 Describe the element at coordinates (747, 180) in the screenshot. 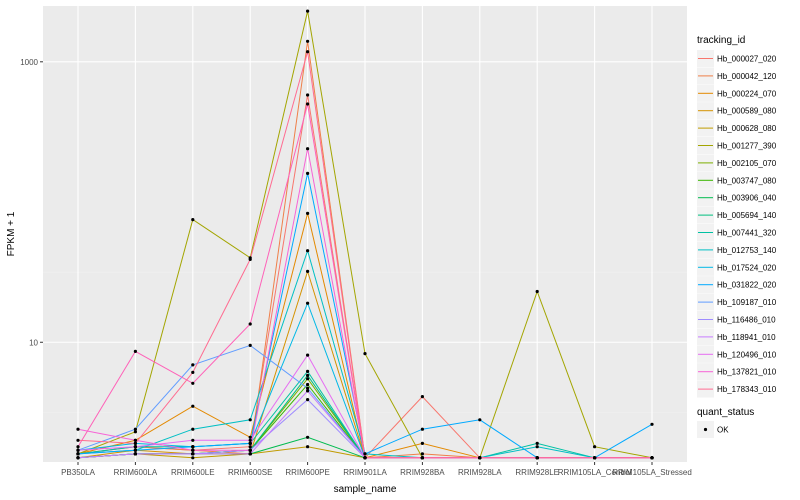

I see `legend-label: Hb_003747_080` at that location.